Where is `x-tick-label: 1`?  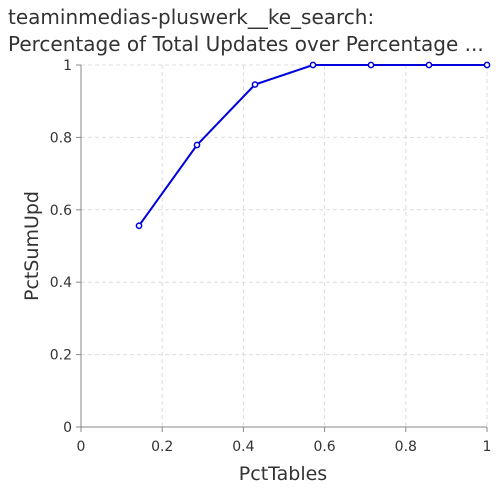 x-tick-label: 1 is located at coordinates (487, 447).